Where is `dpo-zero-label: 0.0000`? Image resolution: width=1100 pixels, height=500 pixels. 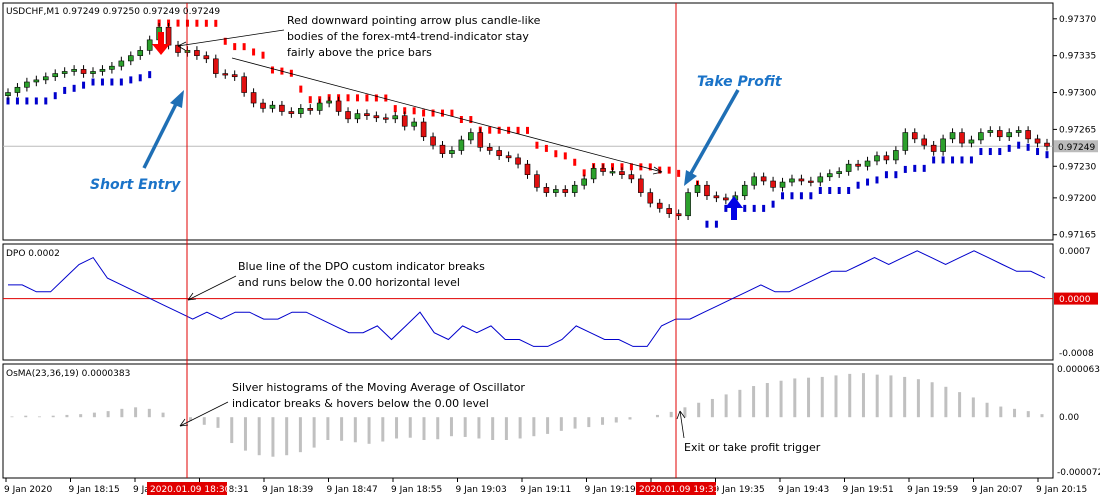 dpo-zero-label: 0.0000 is located at coordinates (1075, 300).